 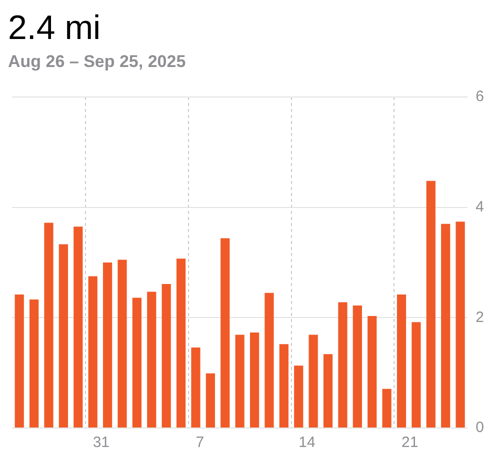 What do you see at coordinates (480, 427) in the screenshot?
I see `y-tick-label: 0` at bounding box center [480, 427].